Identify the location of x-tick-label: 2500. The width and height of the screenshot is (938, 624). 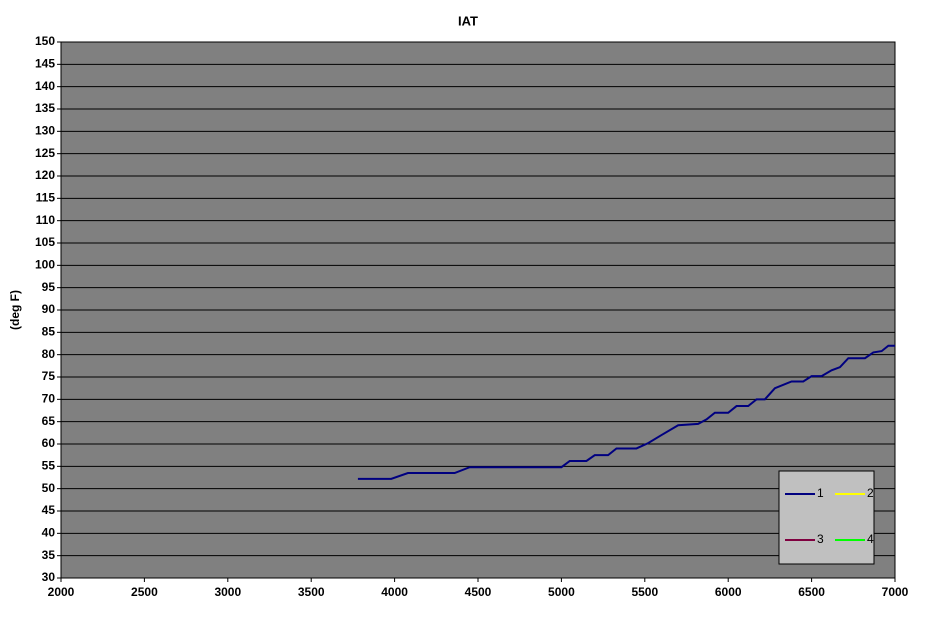
(144, 592).